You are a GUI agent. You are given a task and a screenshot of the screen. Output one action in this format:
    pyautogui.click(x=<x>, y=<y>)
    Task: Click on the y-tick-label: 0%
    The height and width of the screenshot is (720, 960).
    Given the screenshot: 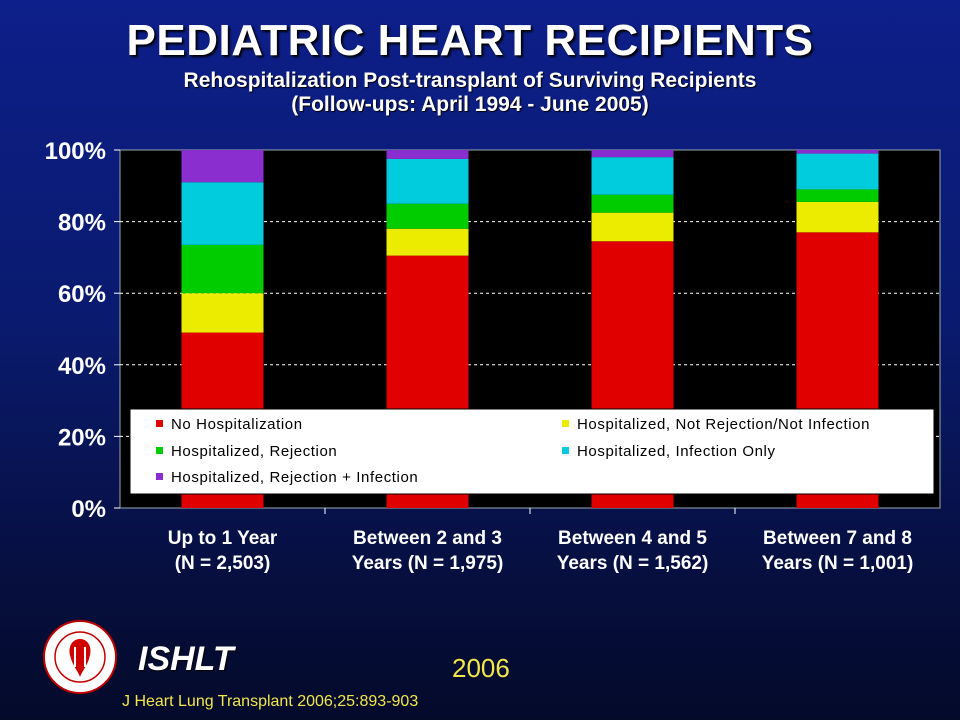 What is the action you would take?
    pyautogui.click(x=88, y=509)
    